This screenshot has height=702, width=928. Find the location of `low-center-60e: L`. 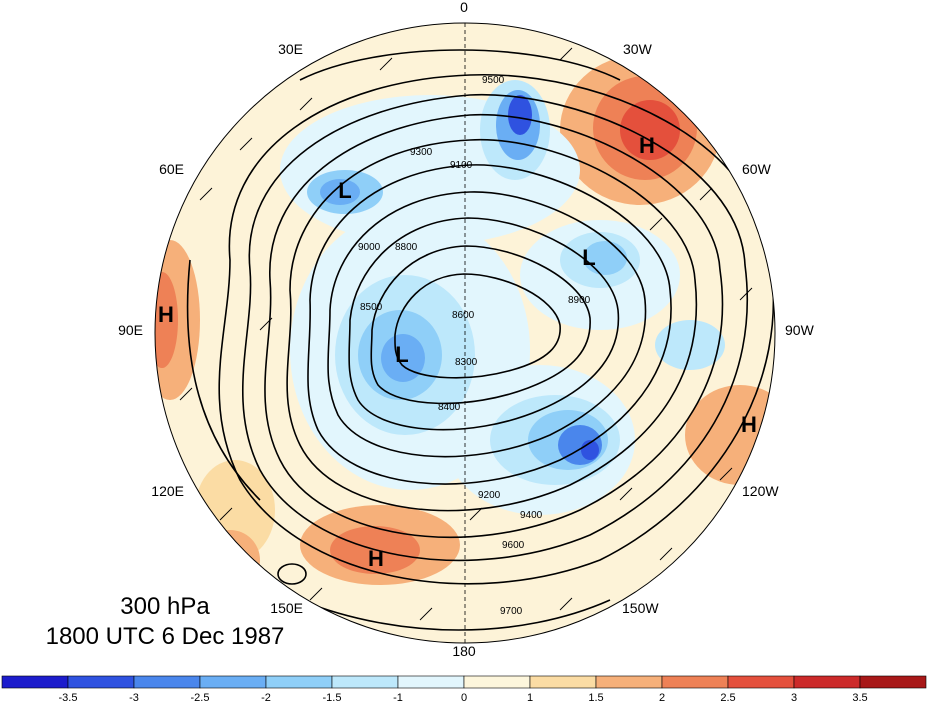

low-center-60e: L is located at coordinates (344, 190).